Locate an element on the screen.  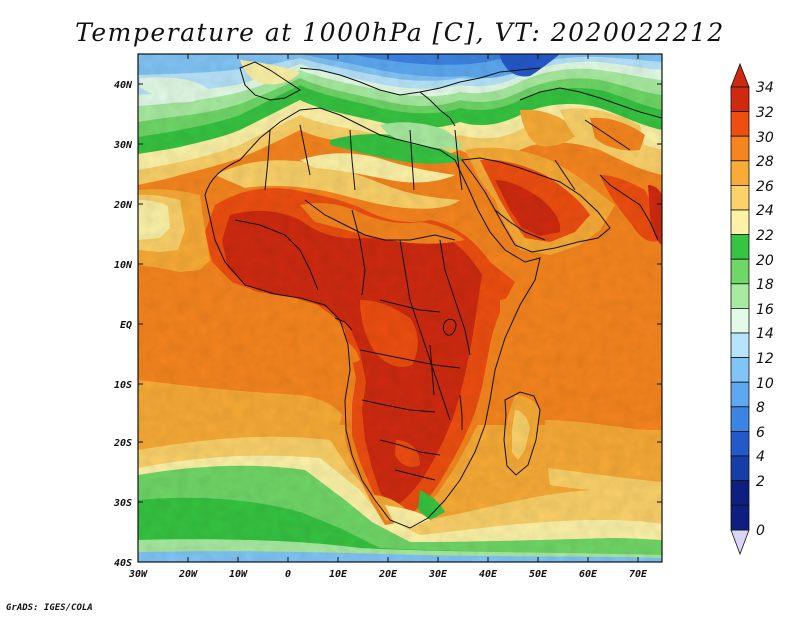
colorbar-label-4: 4 is located at coordinates (760, 457).